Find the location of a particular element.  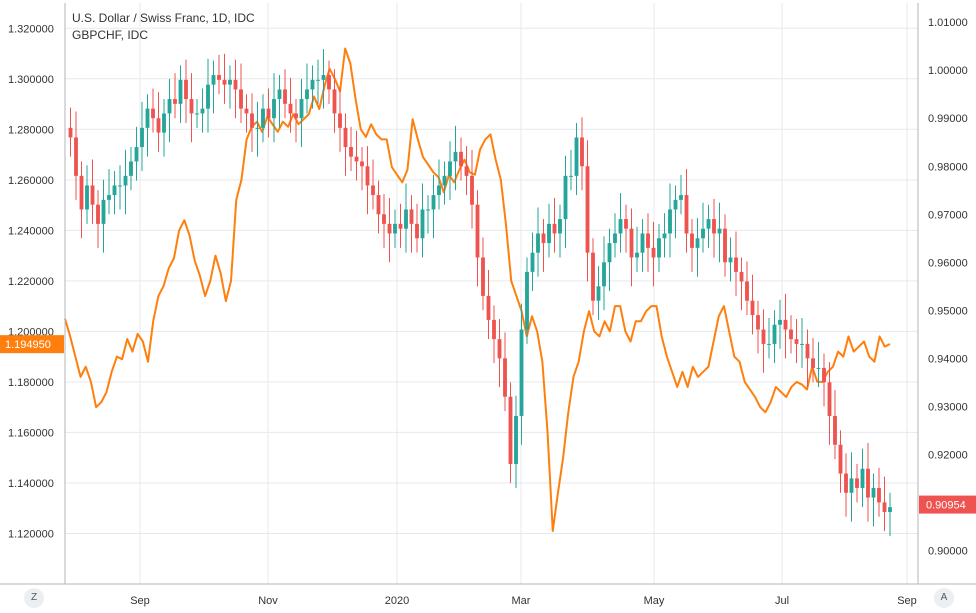

right-tick-label: 0.97000 is located at coordinates (948, 215).